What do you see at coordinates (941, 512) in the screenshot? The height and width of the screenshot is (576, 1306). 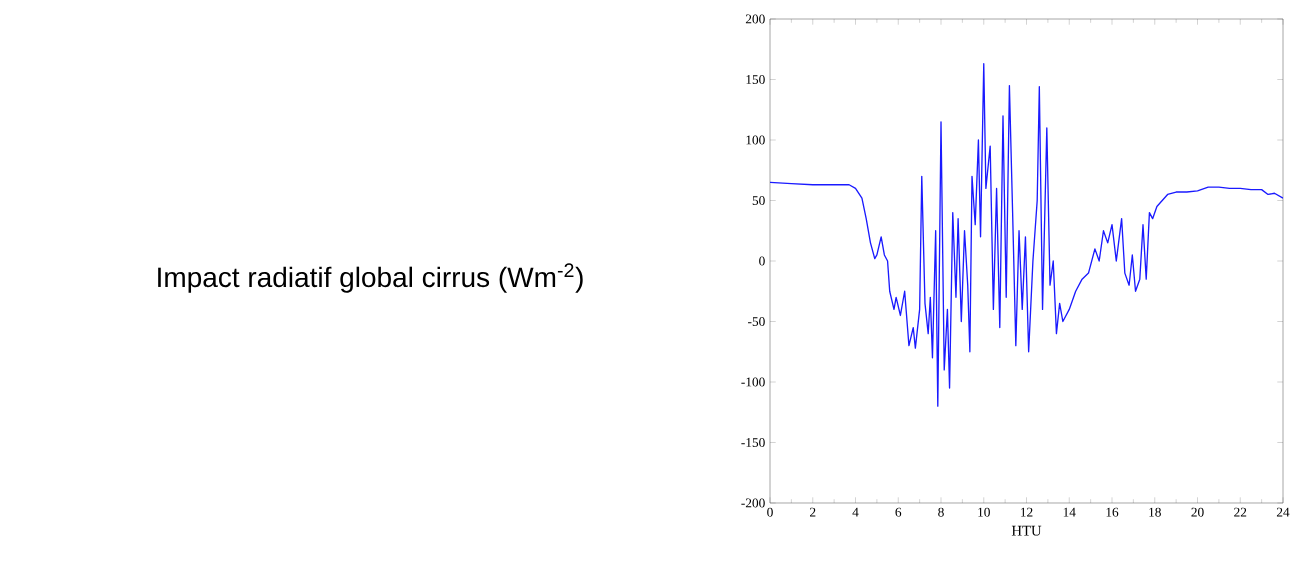 I see `x-tick-label: 8` at bounding box center [941, 512].